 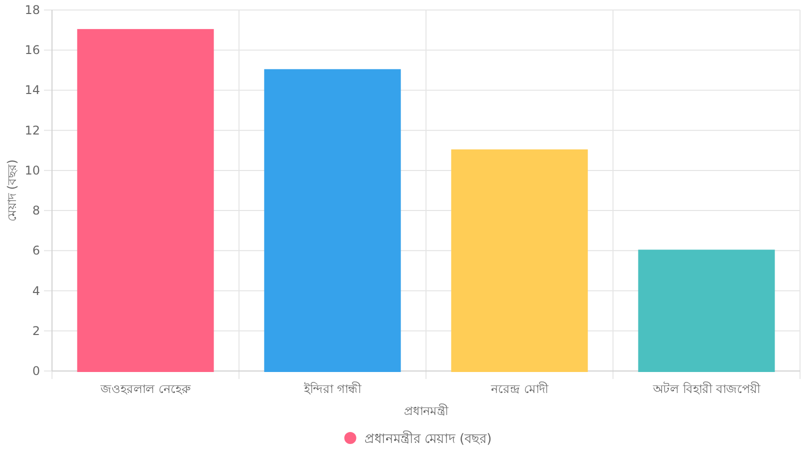 What do you see at coordinates (426, 411) in the screenshot?
I see `x-axis-title: প্রধানমন্ত্রী` at bounding box center [426, 411].